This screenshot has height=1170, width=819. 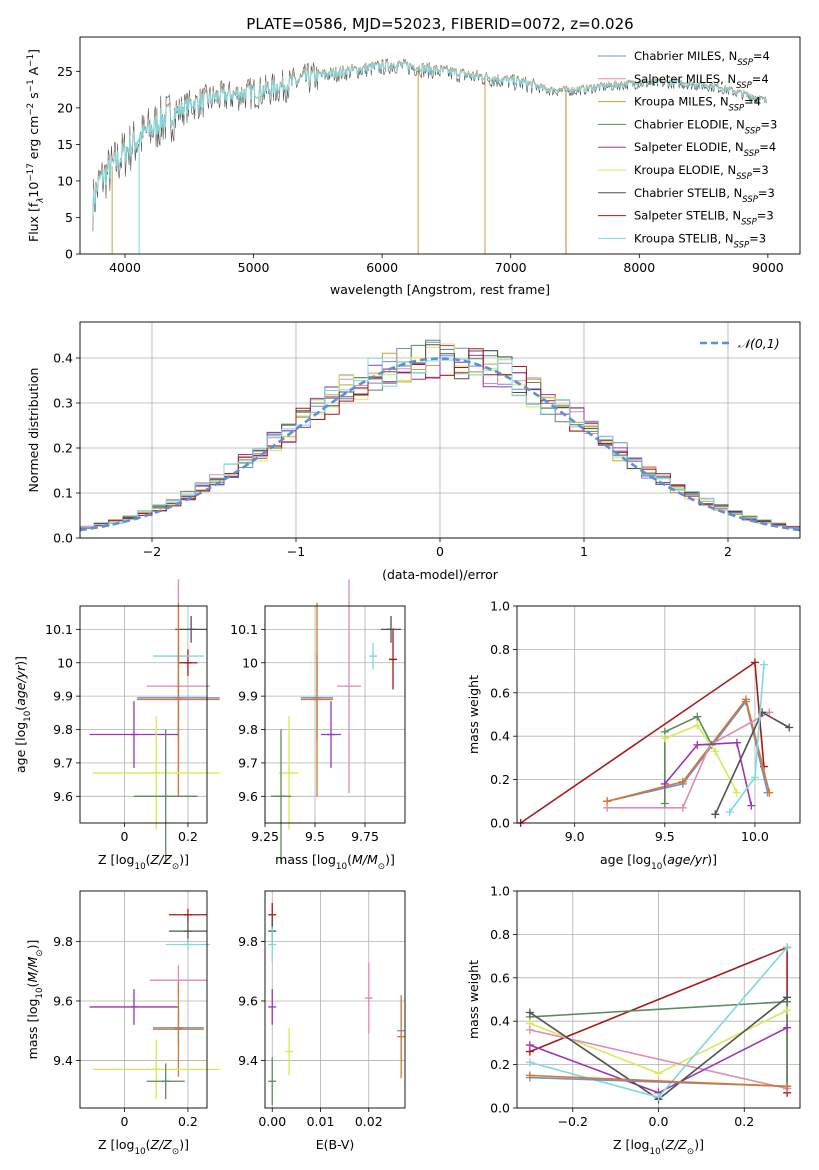 What do you see at coordinates (369, 1121) in the screenshot?
I see `x-tick-label: 0.02` at bounding box center [369, 1121].